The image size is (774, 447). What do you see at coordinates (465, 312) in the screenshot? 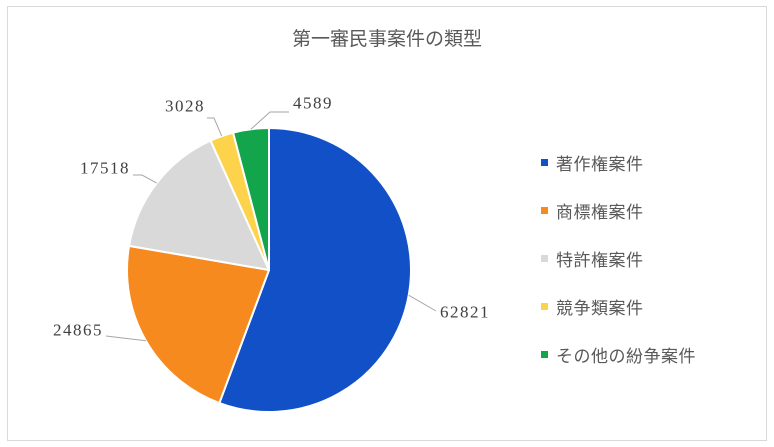
I see `data-label-copyright: 62821` at bounding box center [465, 312].